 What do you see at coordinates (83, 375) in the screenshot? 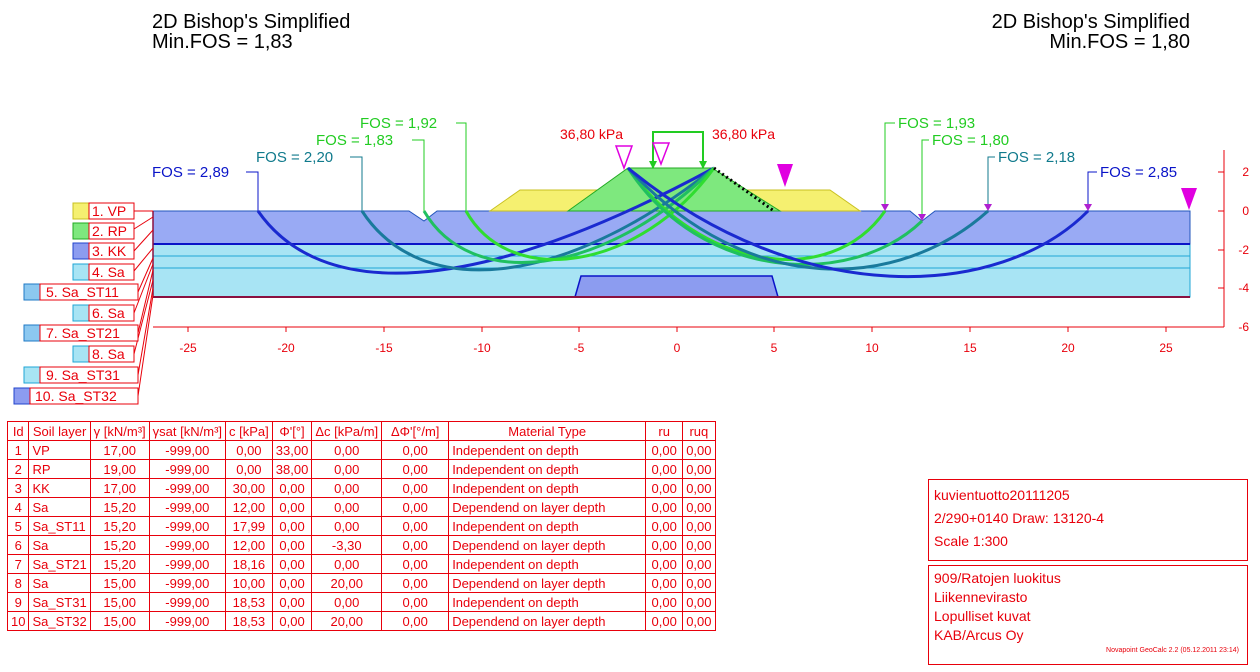
I see `legend-label: 9. Sa_ST31` at bounding box center [83, 375].